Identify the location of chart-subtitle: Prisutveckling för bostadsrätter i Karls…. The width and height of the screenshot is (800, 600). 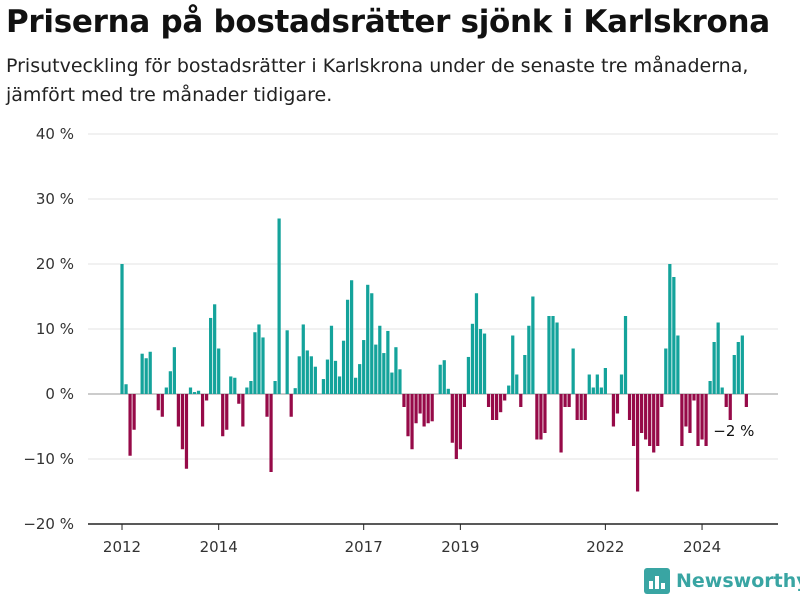
(377, 80).